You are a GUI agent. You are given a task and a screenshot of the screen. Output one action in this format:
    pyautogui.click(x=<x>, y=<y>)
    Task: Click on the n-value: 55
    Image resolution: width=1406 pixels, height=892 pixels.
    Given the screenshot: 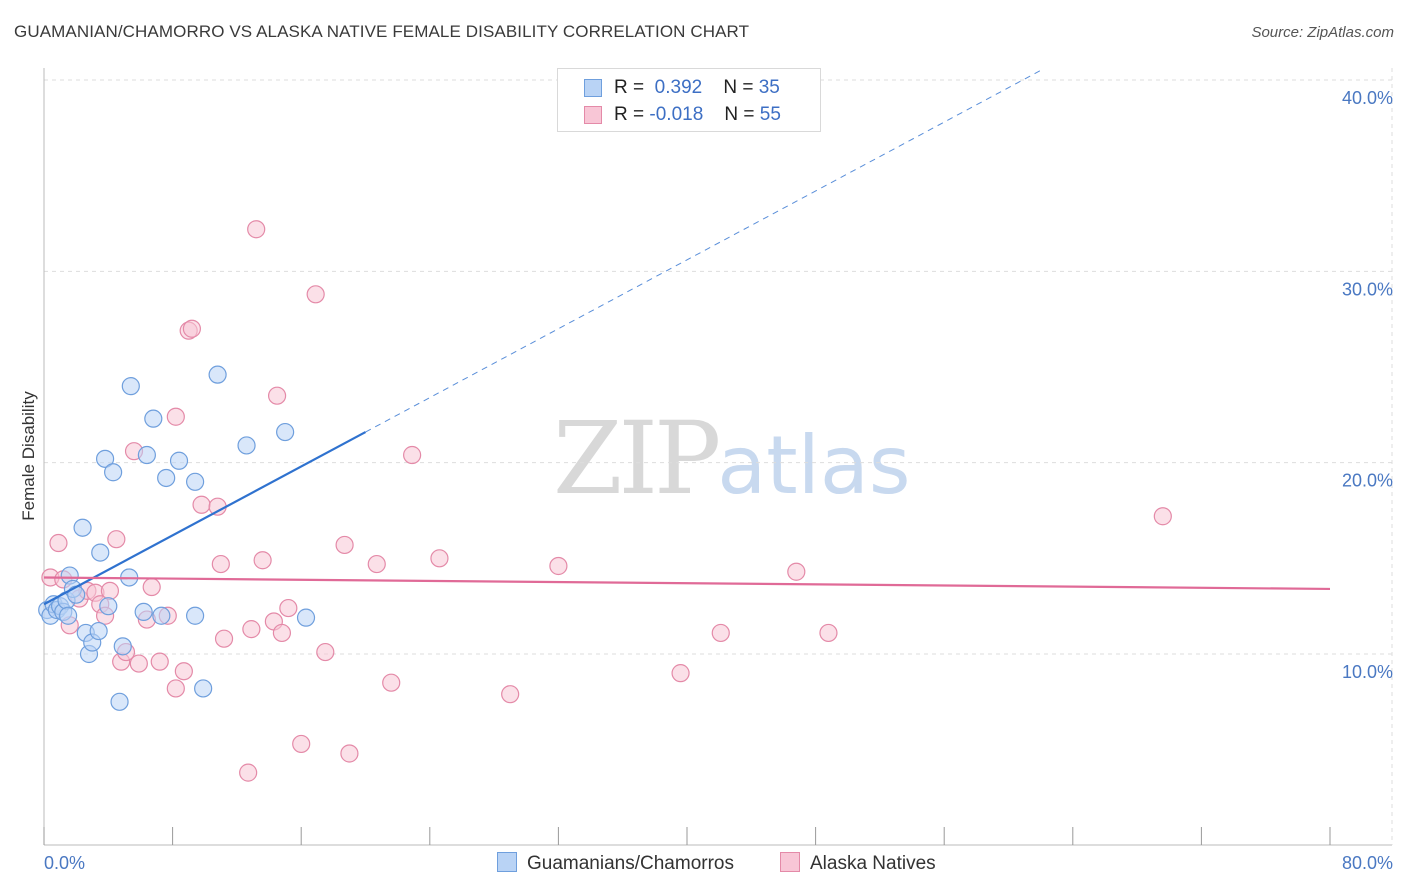 What is the action you would take?
    pyautogui.click(x=770, y=114)
    